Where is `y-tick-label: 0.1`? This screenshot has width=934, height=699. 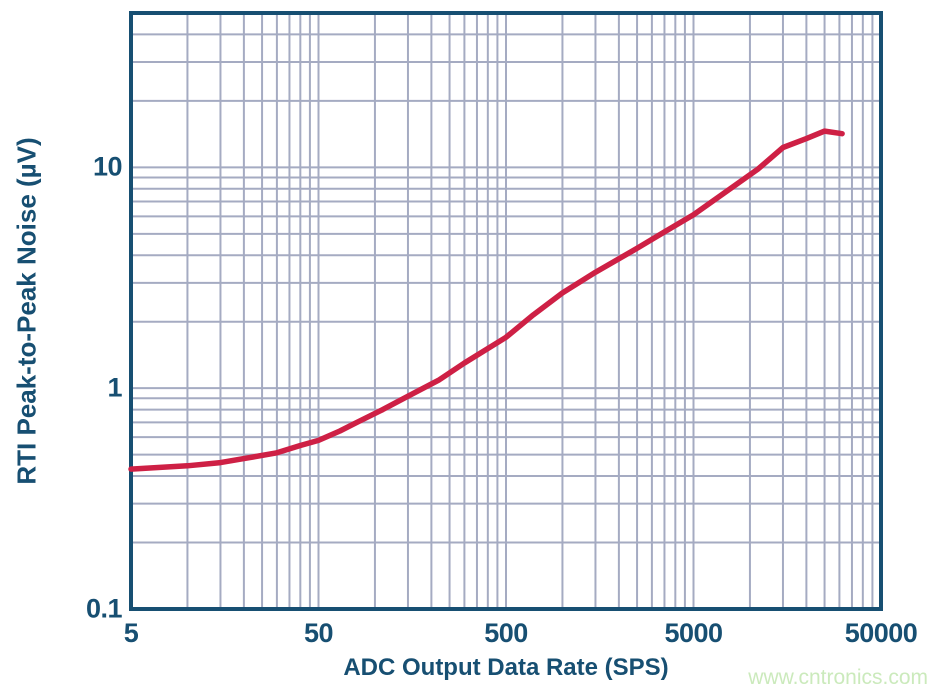
y-tick-label: 0.1 is located at coordinates (104, 608).